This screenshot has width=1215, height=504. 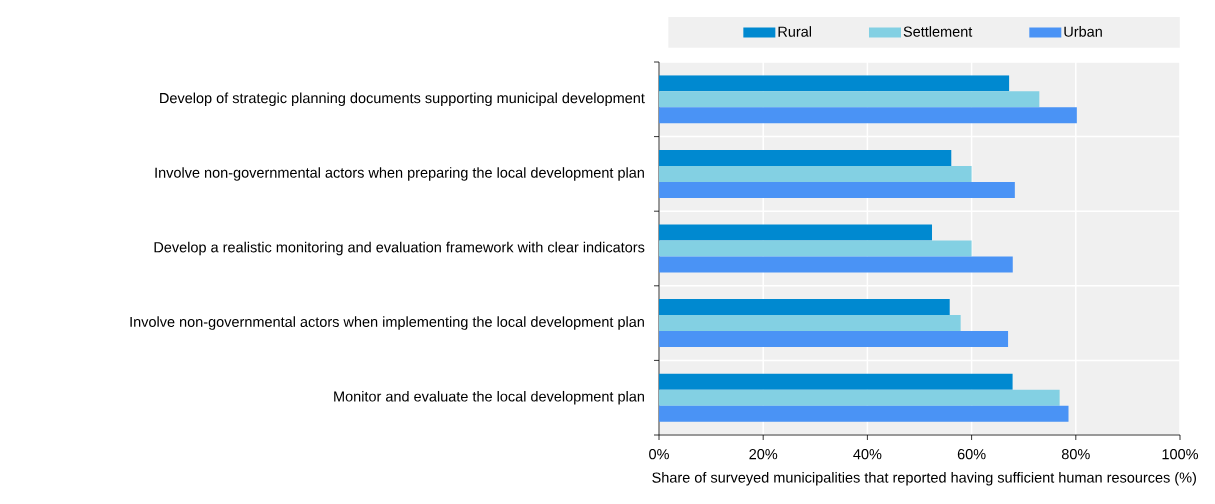 What do you see at coordinates (971, 454) in the screenshot?
I see `x-tick-label: 60%` at bounding box center [971, 454].